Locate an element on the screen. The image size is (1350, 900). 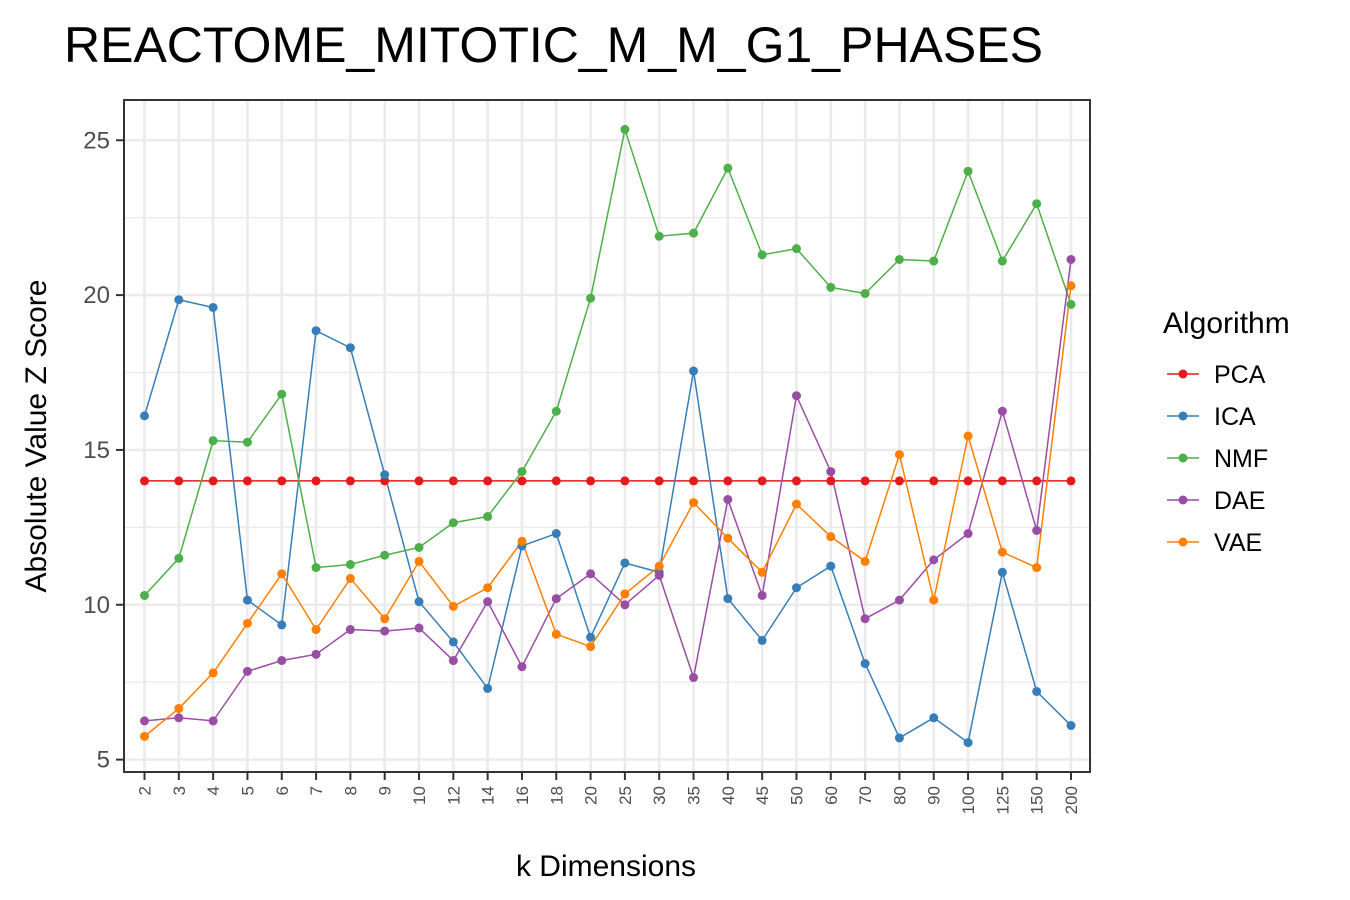
legend-item-ica: ICA is located at coordinates (1211, 417).